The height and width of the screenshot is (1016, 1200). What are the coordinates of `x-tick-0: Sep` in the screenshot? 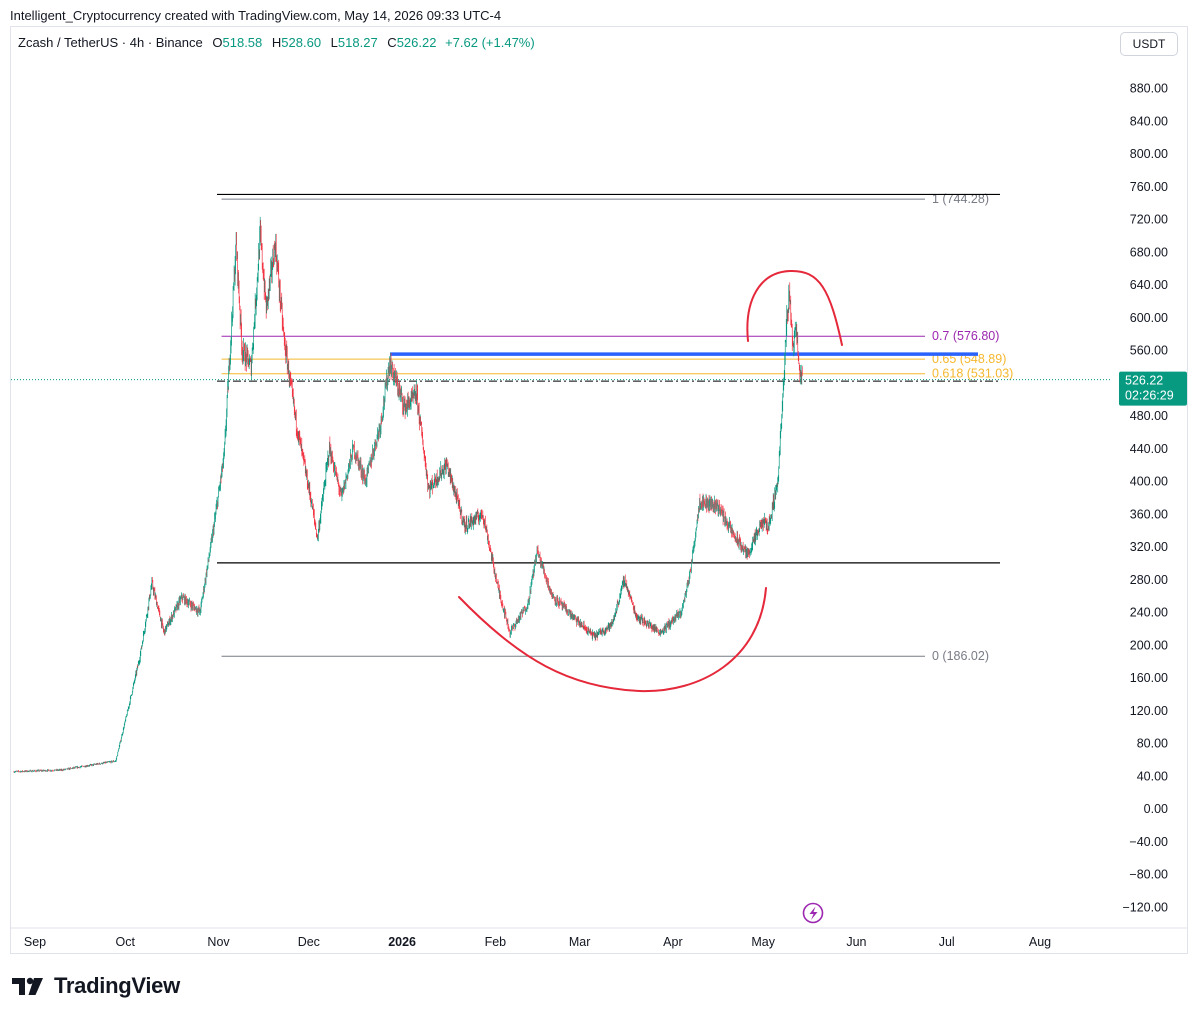 It's located at (35, 942).